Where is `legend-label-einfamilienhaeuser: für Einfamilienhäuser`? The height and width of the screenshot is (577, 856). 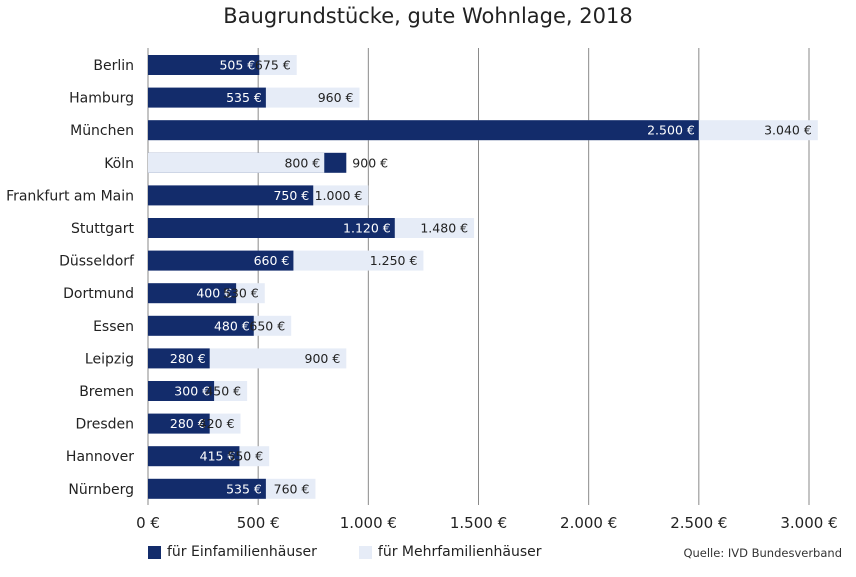
legend-label-einfamilienhaeuser: für Einfamilienhäuser is located at coordinates (242, 552).